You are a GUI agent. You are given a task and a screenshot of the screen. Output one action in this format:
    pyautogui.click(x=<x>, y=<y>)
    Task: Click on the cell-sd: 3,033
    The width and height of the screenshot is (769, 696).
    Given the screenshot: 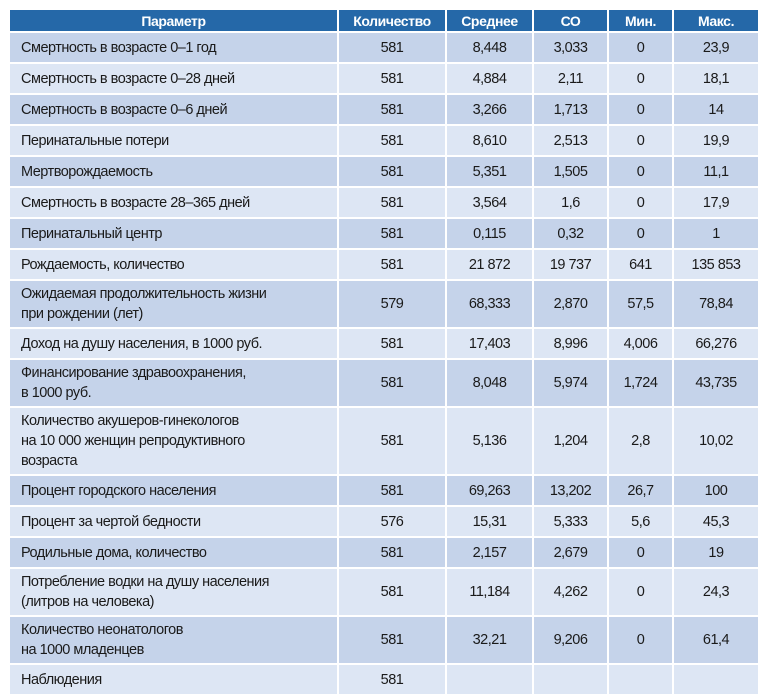 What is the action you would take?
    pyautogui.click(x=570, y=47)
    